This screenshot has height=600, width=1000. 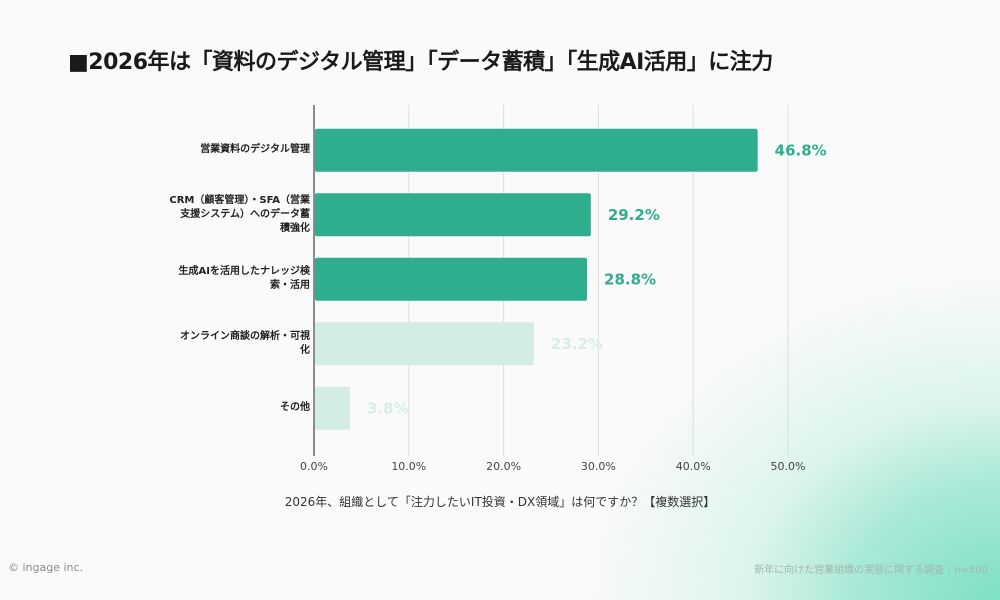 I want to click on x-tick-labels: 0.0% 10.0% 20.0% 30.0% 40.0% 50.0%, so click(x=552, y=466).